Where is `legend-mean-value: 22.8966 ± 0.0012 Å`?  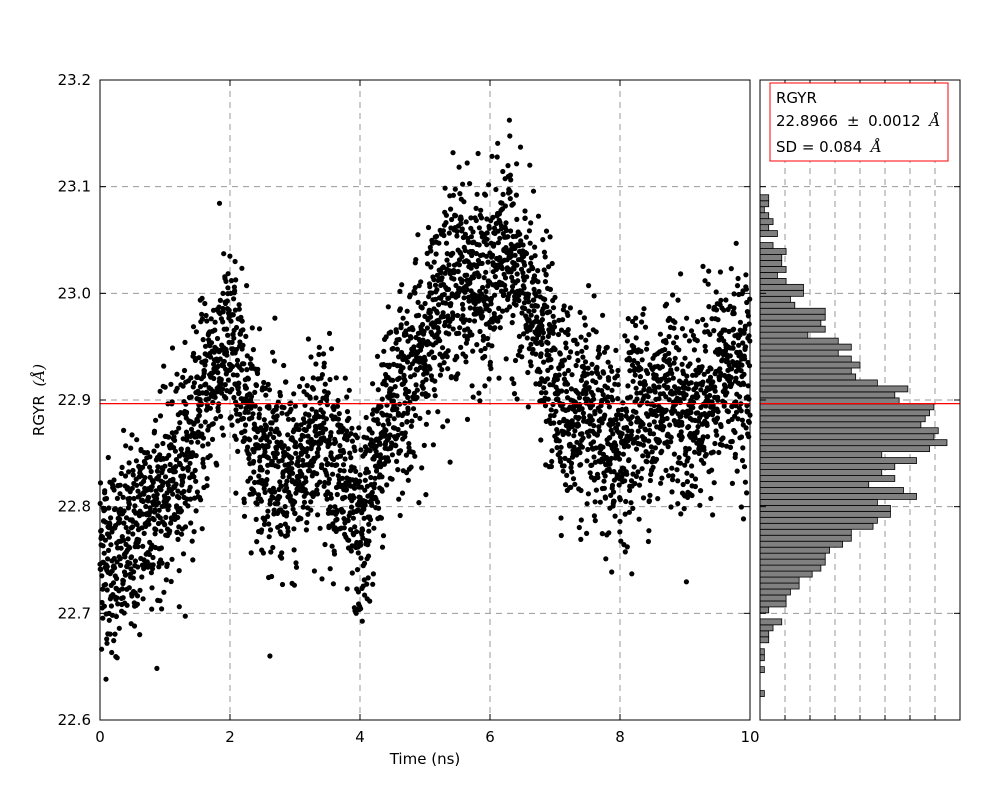 legend-mean-value: 22.8966 ± 0.0012 Å is located at coordinates (858, 121).